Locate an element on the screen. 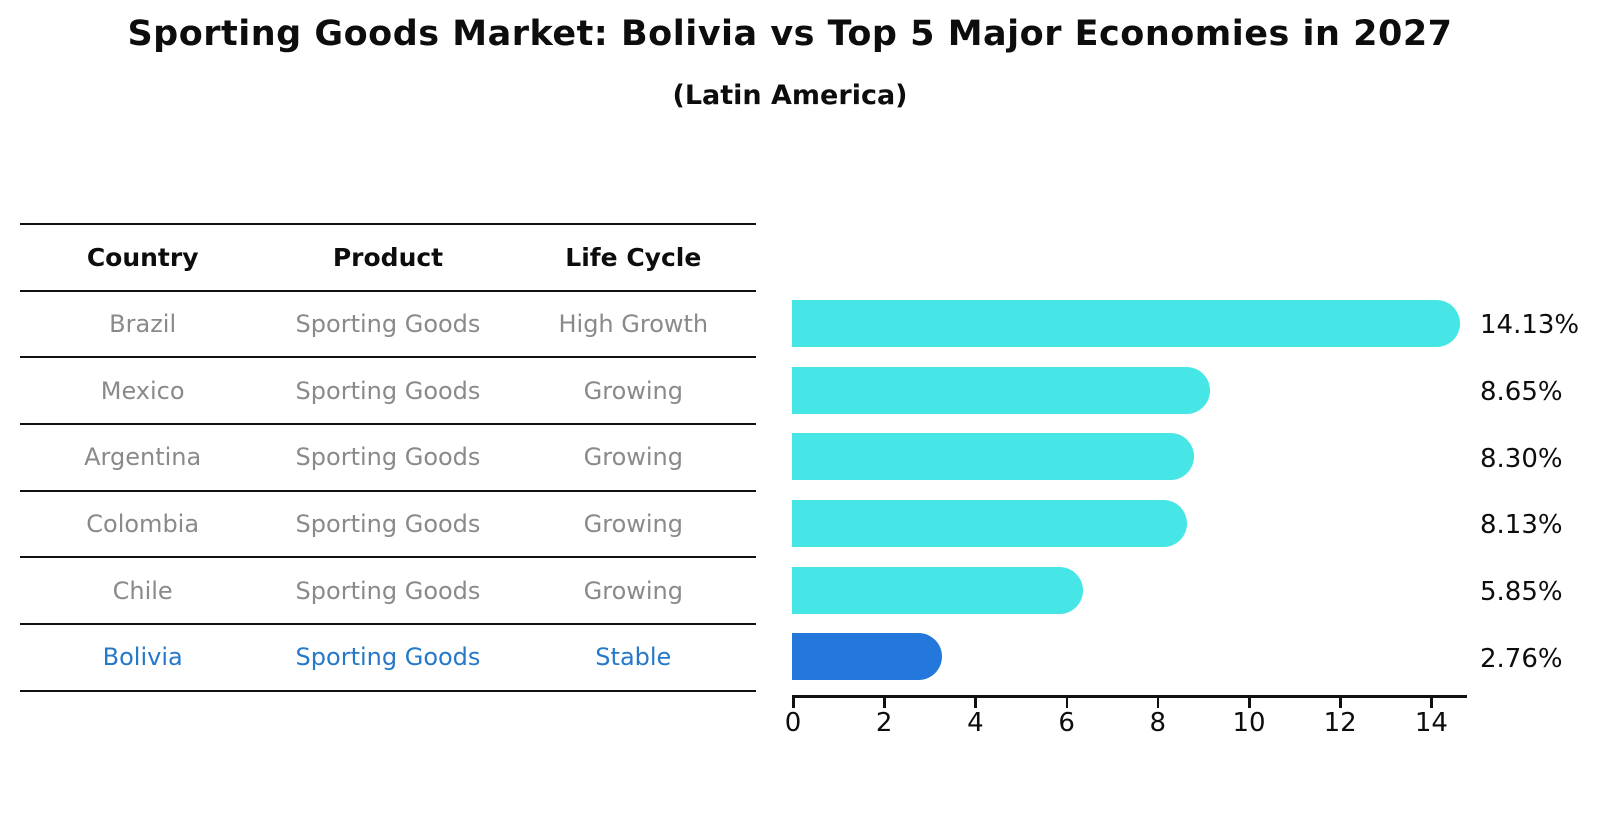 The image size is (1604, 823). table-row: Argentina Sporting Goods Growing is located at coordinates (388, 458).